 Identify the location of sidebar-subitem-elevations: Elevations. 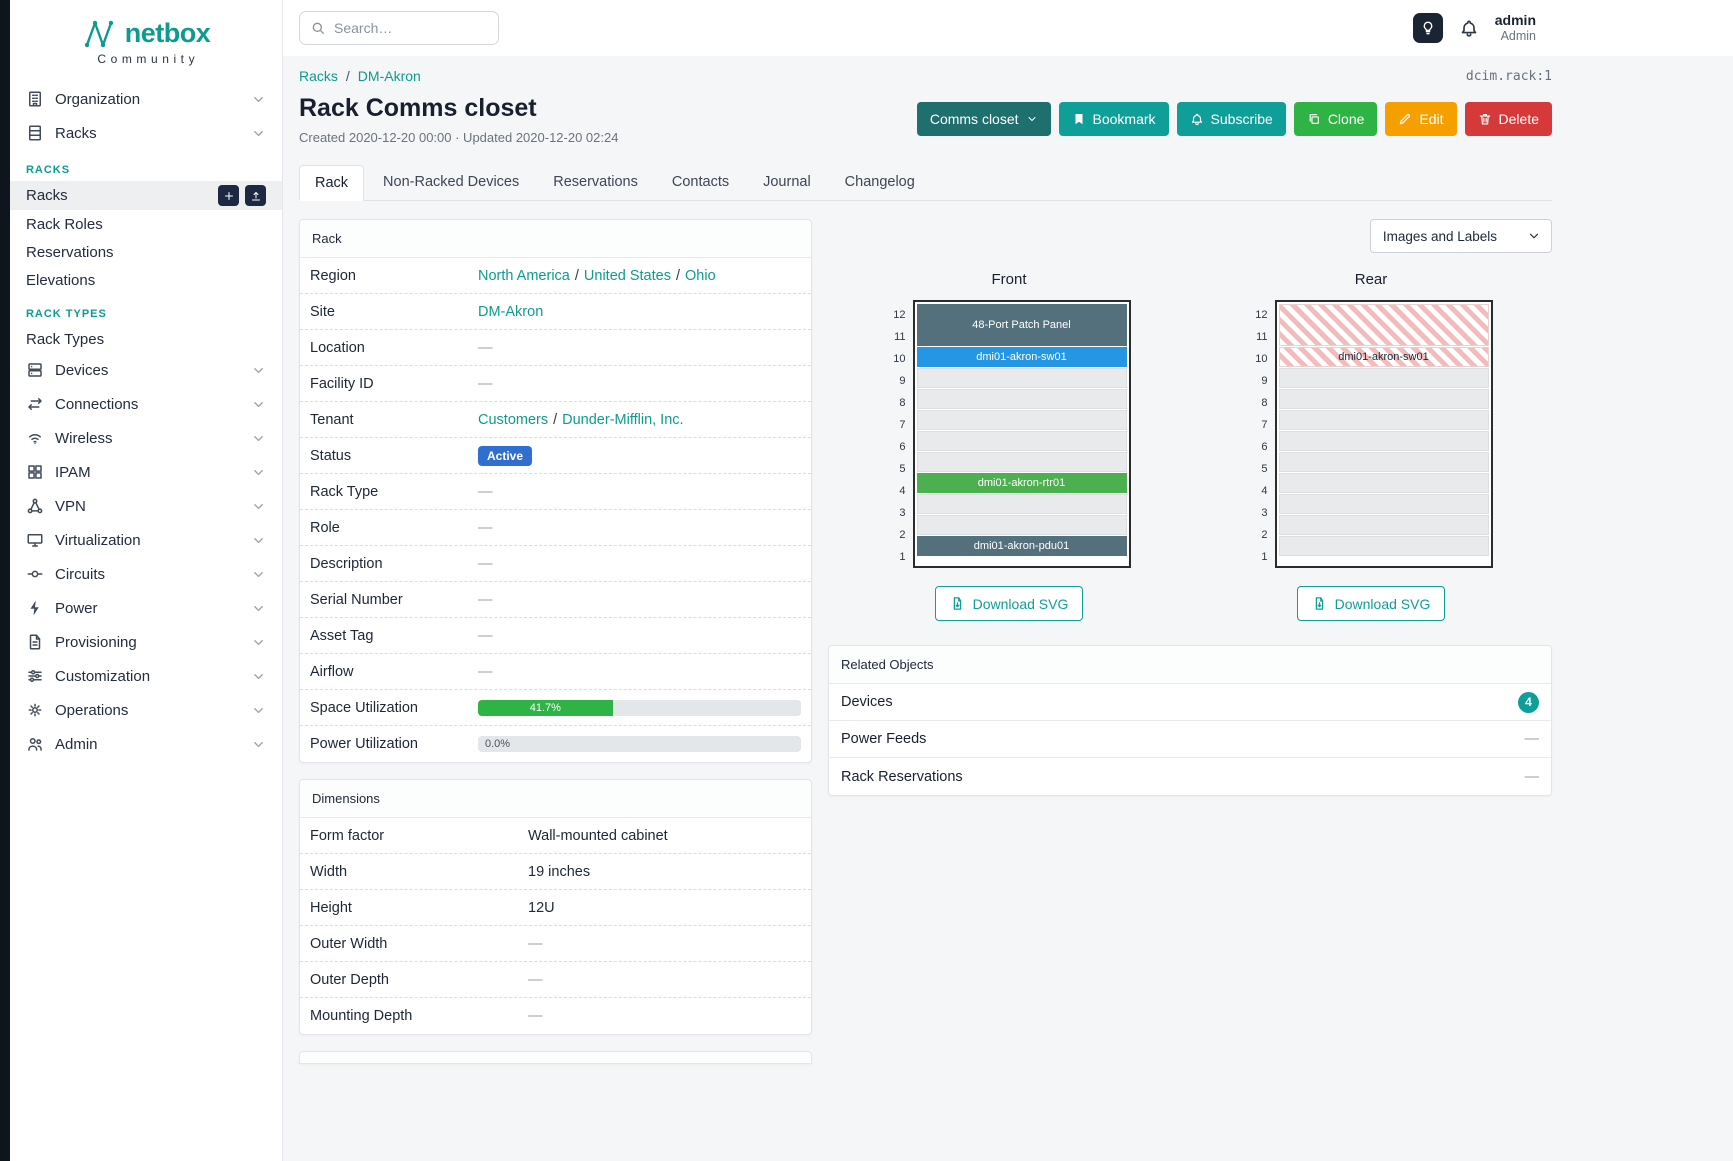
(146, 280).